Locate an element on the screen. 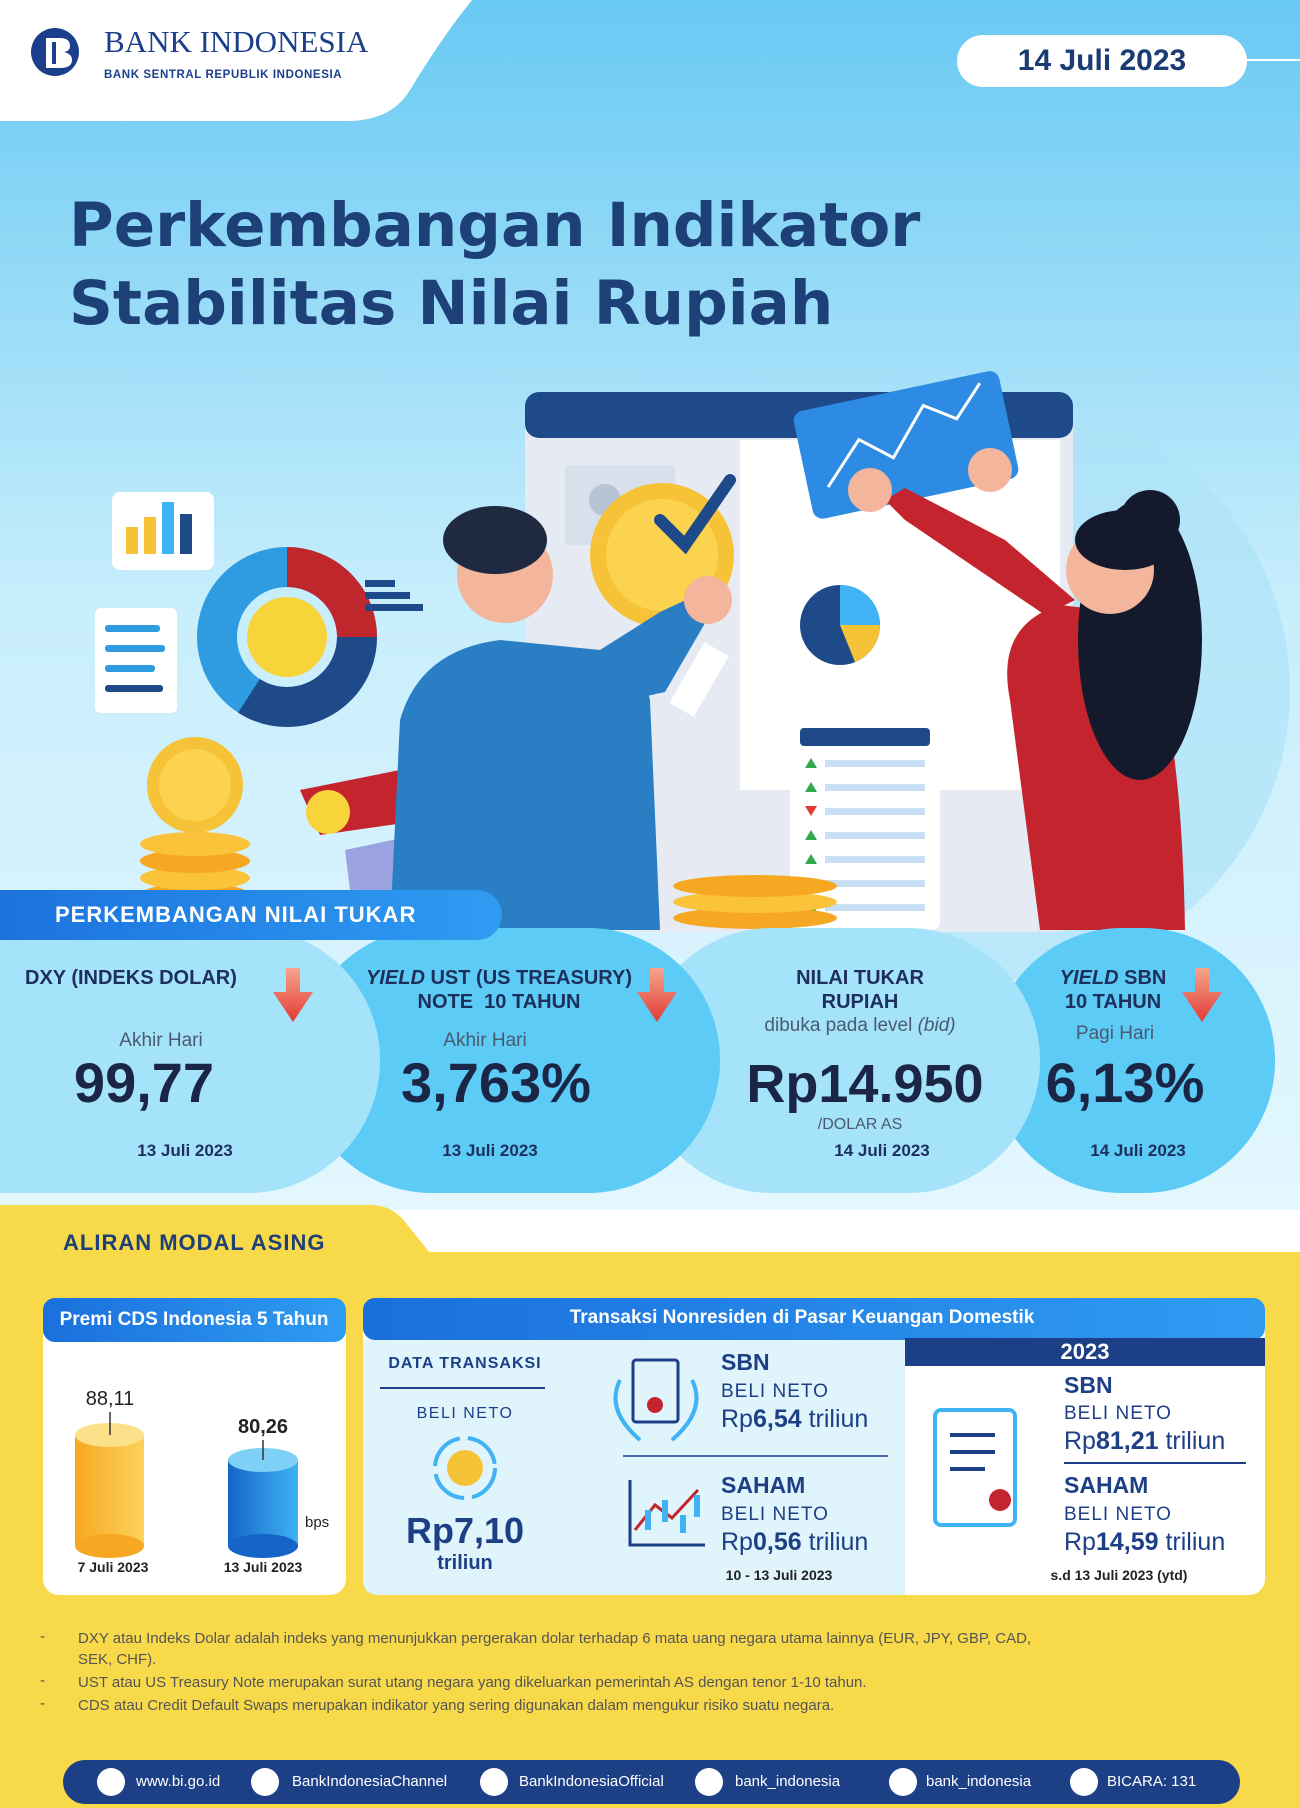  card-subtitle: Pagi Hari is located at coordinates (1115, 1033).